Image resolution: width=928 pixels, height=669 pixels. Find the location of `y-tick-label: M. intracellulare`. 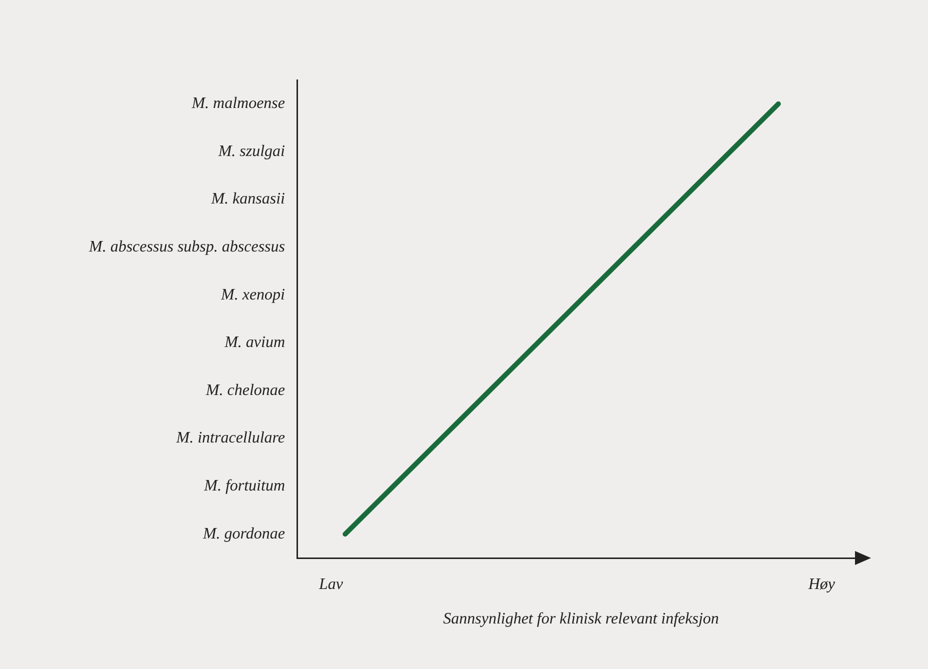

y-tick-label: M. intracellulare is located at coordinates (230, 438).